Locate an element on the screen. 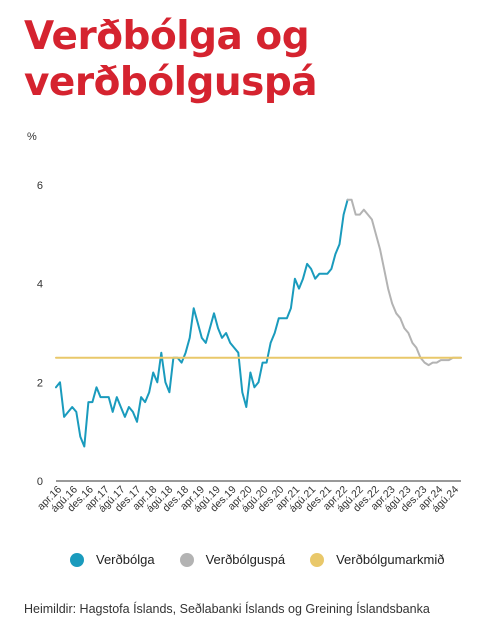  chart-title-line-2: verðbólguspá is located at coordinates (171, 82).